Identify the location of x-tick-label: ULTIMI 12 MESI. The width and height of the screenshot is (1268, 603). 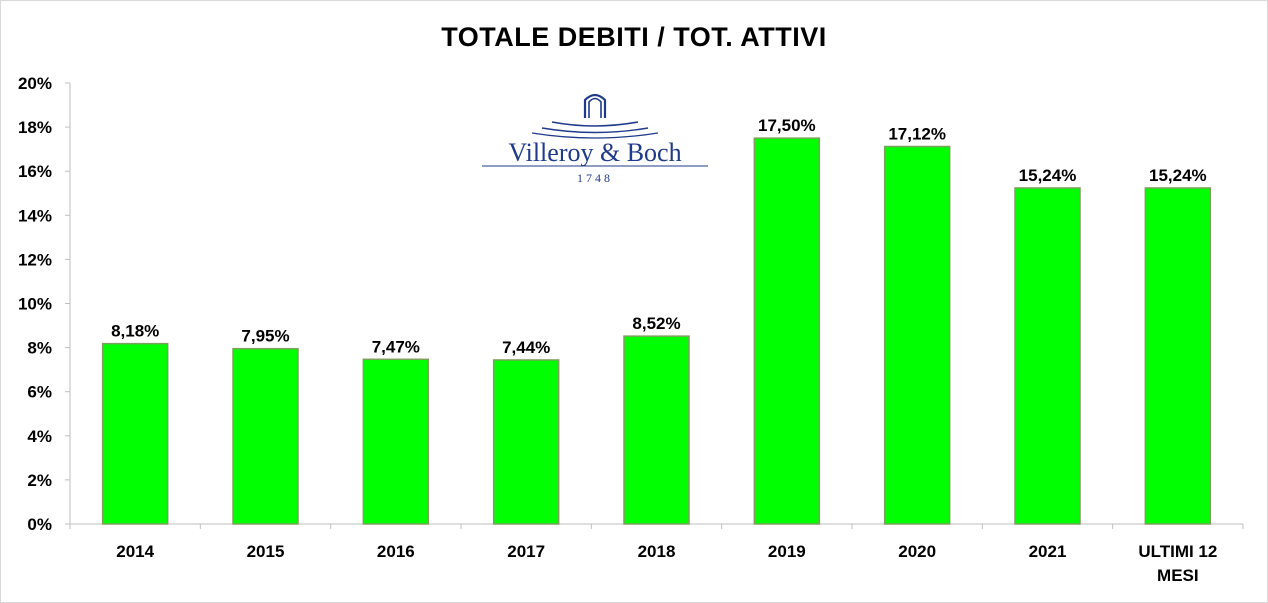
(1177, 563).